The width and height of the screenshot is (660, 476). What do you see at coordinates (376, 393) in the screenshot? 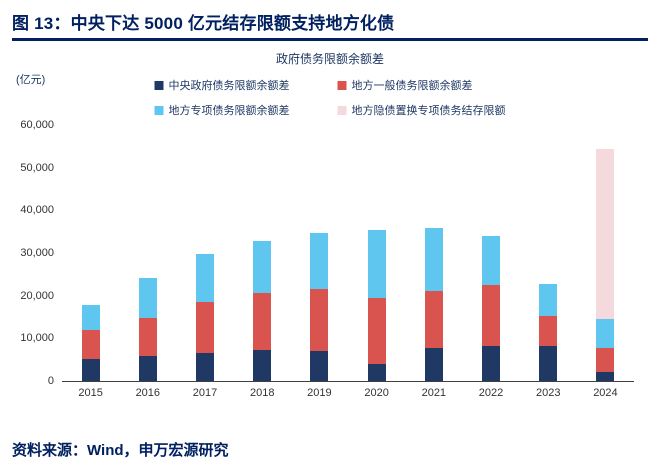
I see `x-tick-label: 2020` at bounding box center [376, 393].